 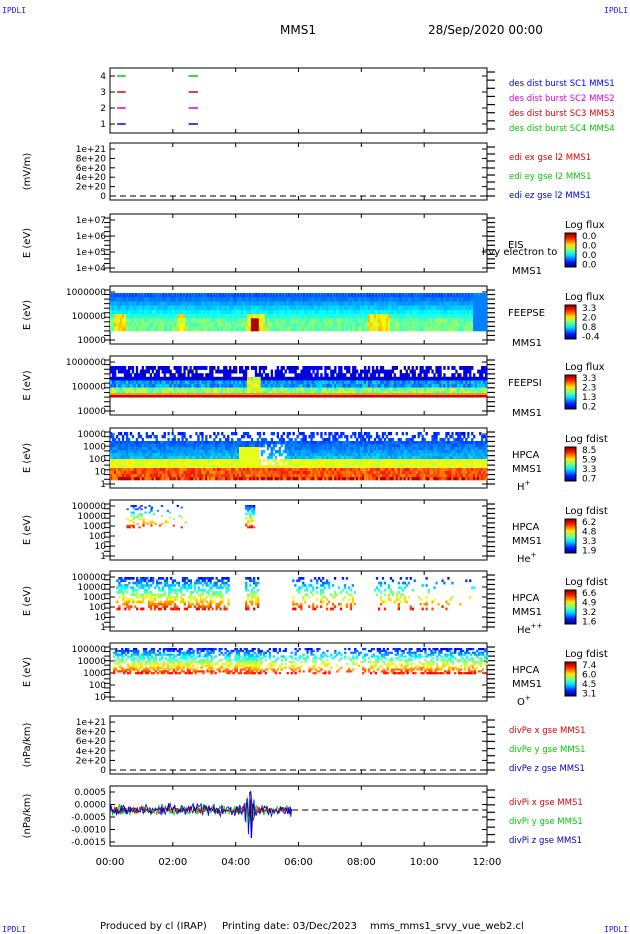 What do you see at coordinates (589, 451) in the screenshot?
I see `colorbar-tick: 8.5` at bounding box center [589, 451].